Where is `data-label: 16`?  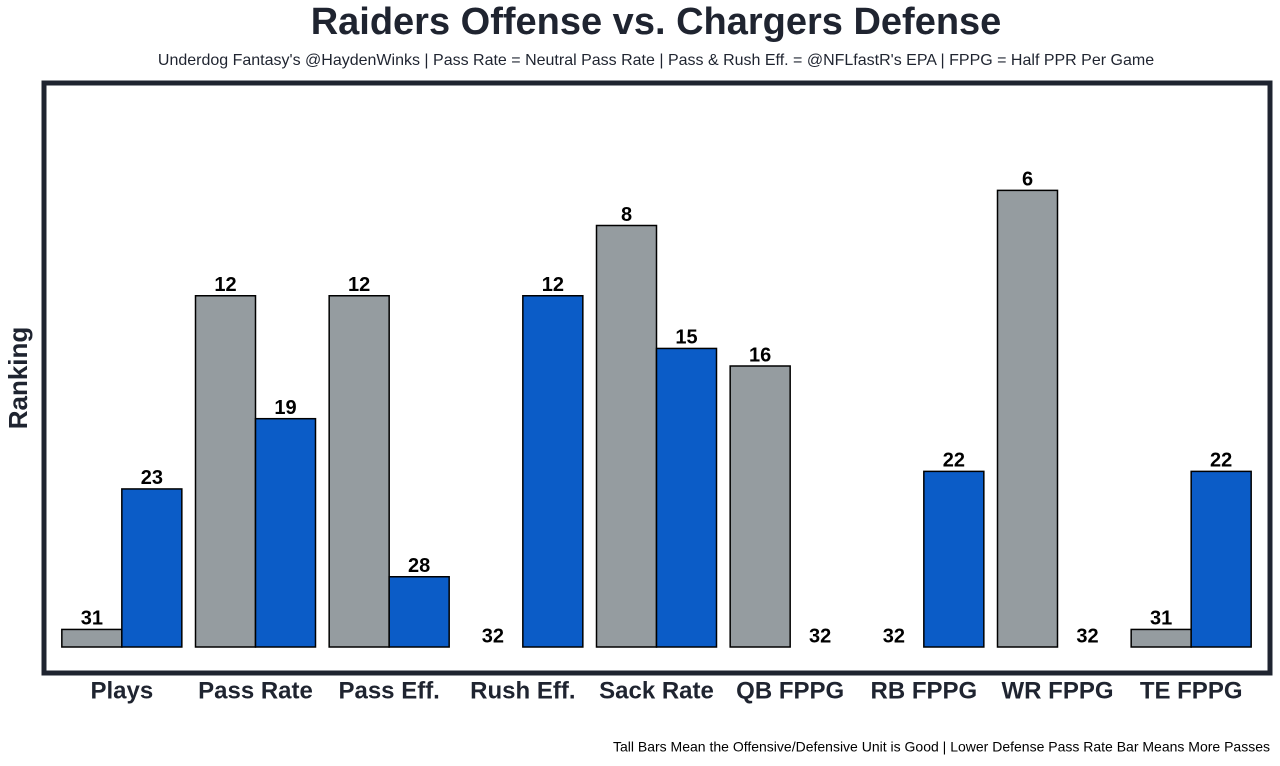
data-label: 16 is located at coordinates (760, 355).